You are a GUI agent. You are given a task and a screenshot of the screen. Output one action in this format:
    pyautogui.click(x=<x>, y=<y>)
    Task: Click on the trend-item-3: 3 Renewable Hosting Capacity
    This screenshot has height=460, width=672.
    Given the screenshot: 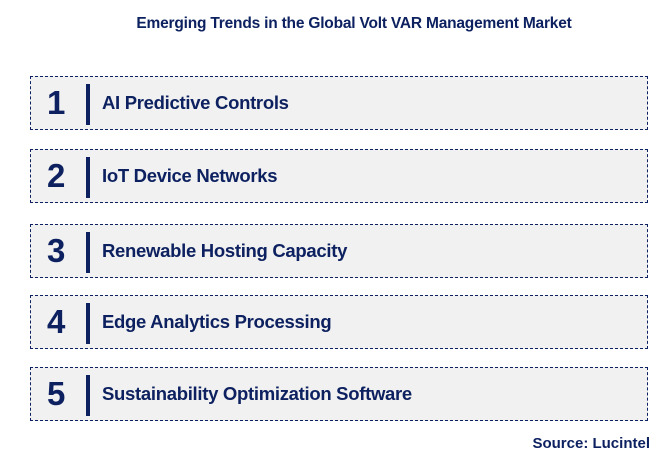 What is the action you would take?
    pyautogui.click(x=339, y=251)
    